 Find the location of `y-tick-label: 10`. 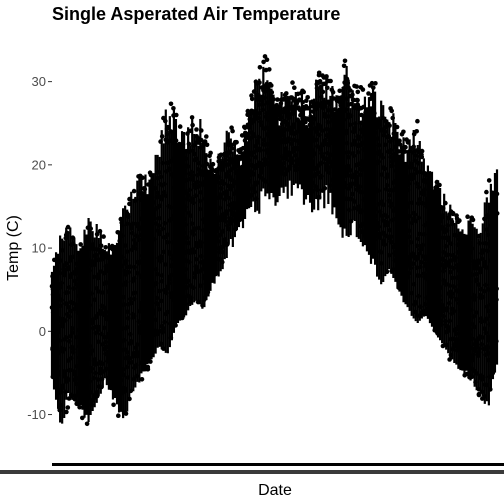

y-tick-label: 10 is located at coordinates (39, 248).